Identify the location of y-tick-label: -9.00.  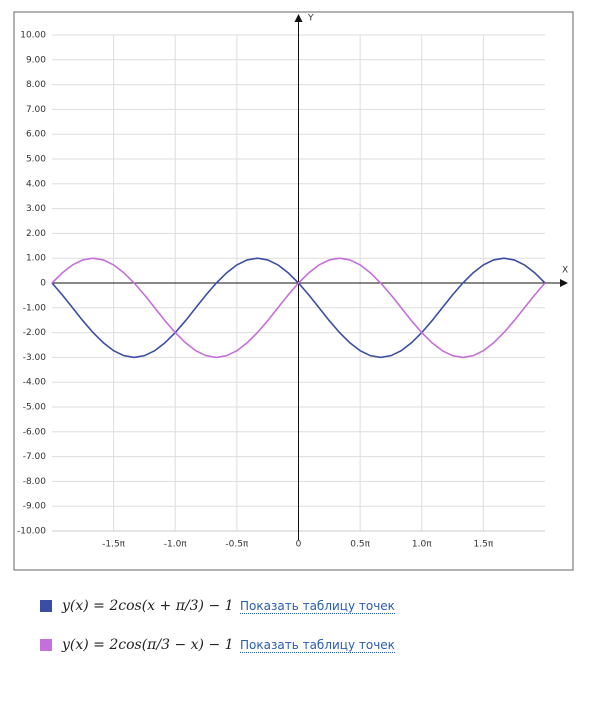
(35, 507).